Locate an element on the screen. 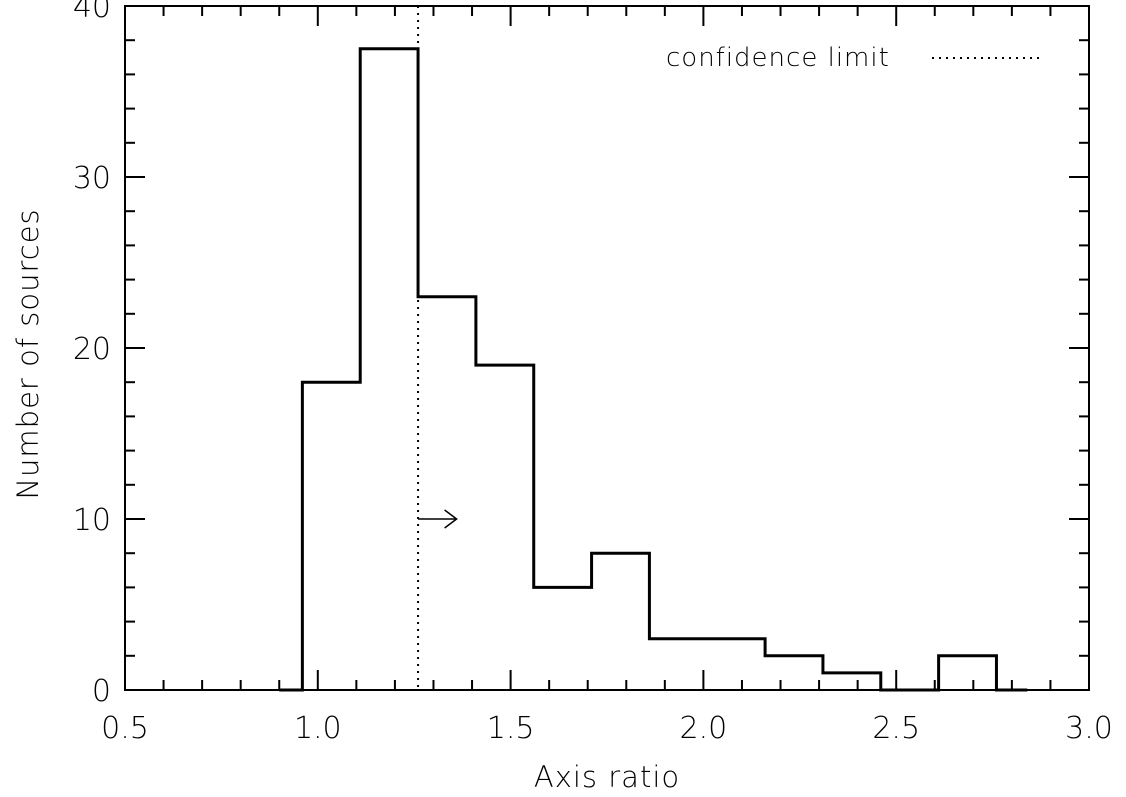 This screenshot has width=1126, height=797. y-tick-label: 40 is located at coordinates (92, 12).